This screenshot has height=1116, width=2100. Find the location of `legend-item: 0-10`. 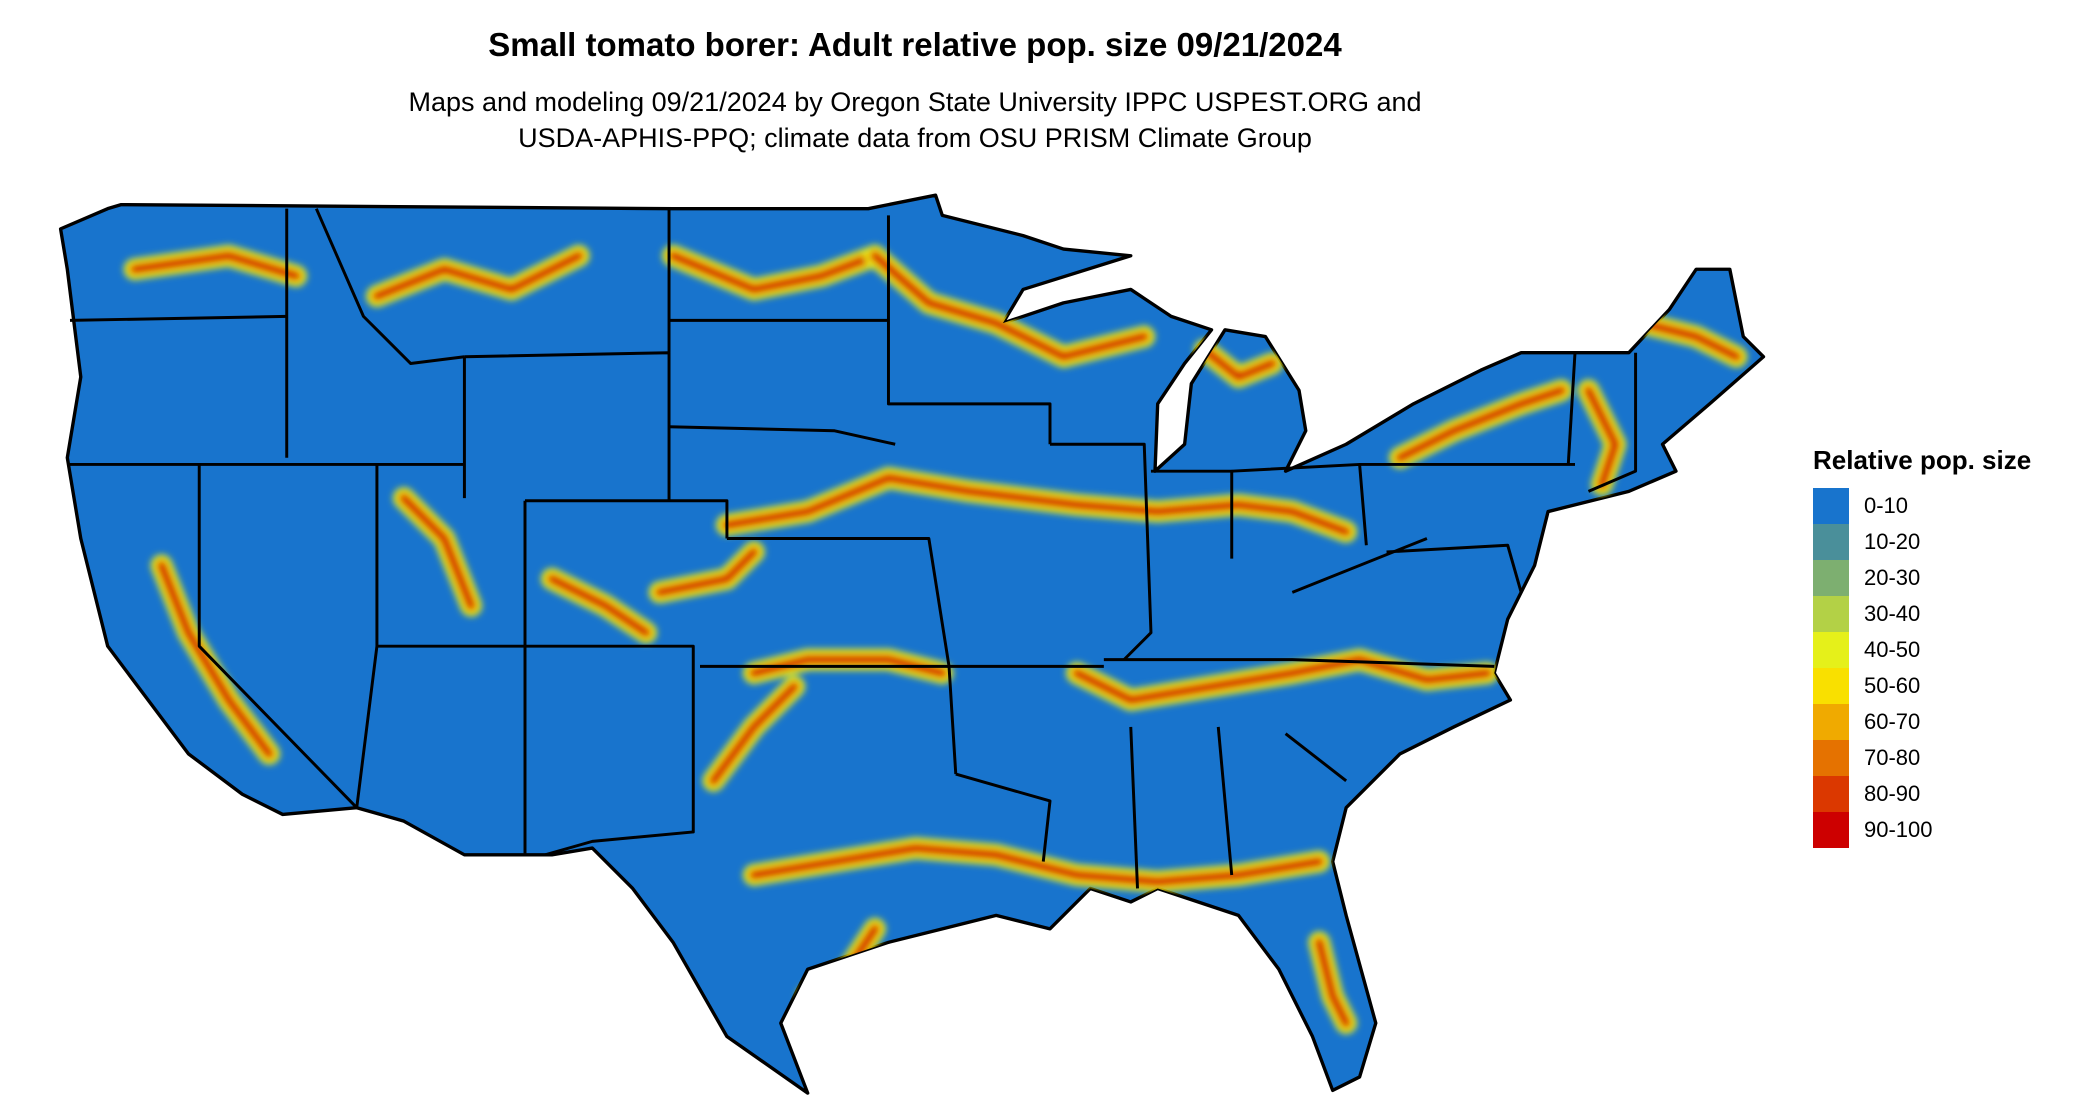

legend-item: 0-10 is located at coordinates (1922, 506).